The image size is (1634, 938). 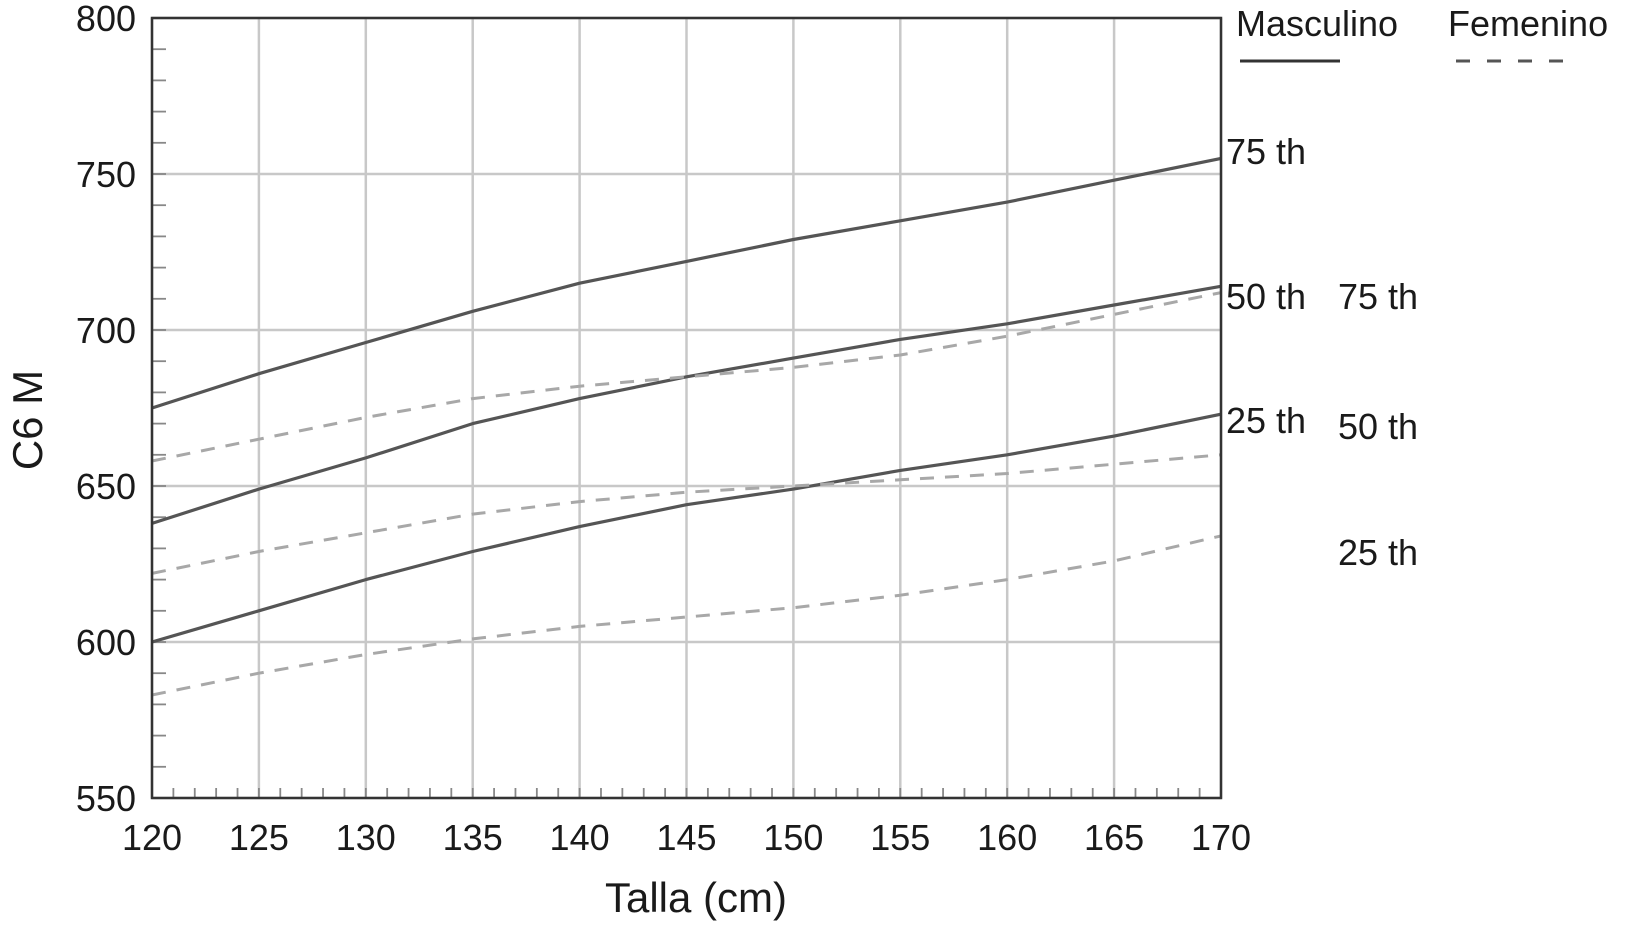 What do you see at coordinates (259, 837) in the screenshot?
I see `x-tick-label-125: 125` at bounding box center [259, 837].